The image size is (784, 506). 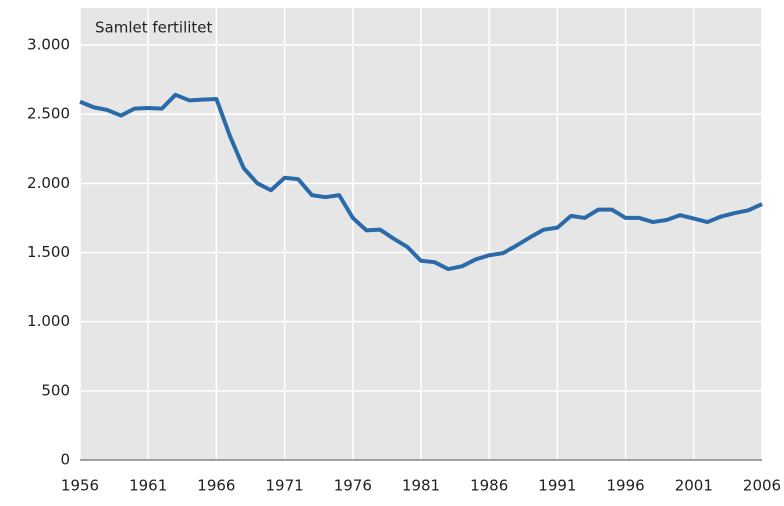 What do you see at coordinates (48, 114) in the screenshot?
I see `y-tick-label: 2.500` at bounding box center [48, 114].